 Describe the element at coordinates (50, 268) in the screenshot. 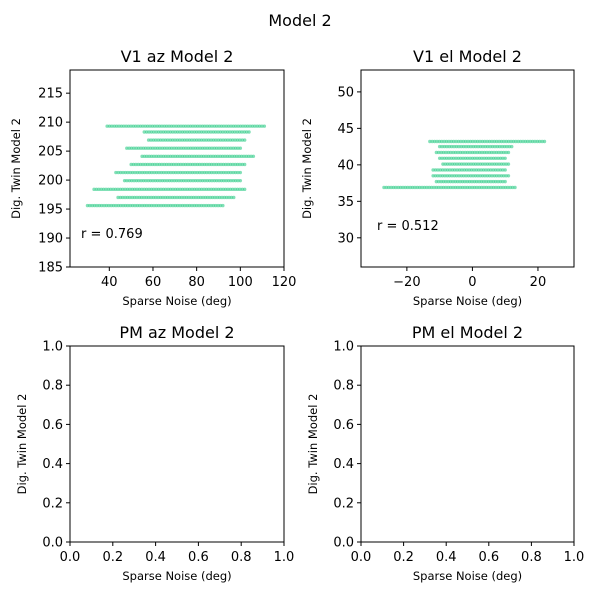

I see `y-tick-label: 185` at that location.